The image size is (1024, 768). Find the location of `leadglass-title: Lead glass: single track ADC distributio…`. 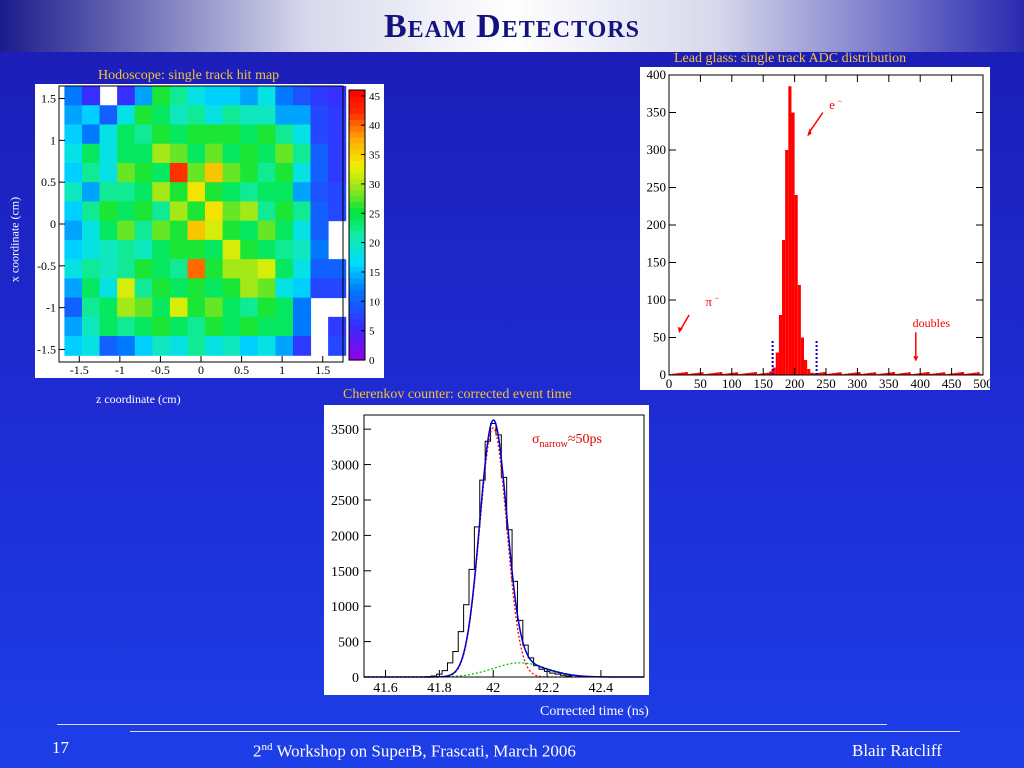

leadglass-title: Lead glass: single track ADC distributio… is located at coordinates (790, 58).